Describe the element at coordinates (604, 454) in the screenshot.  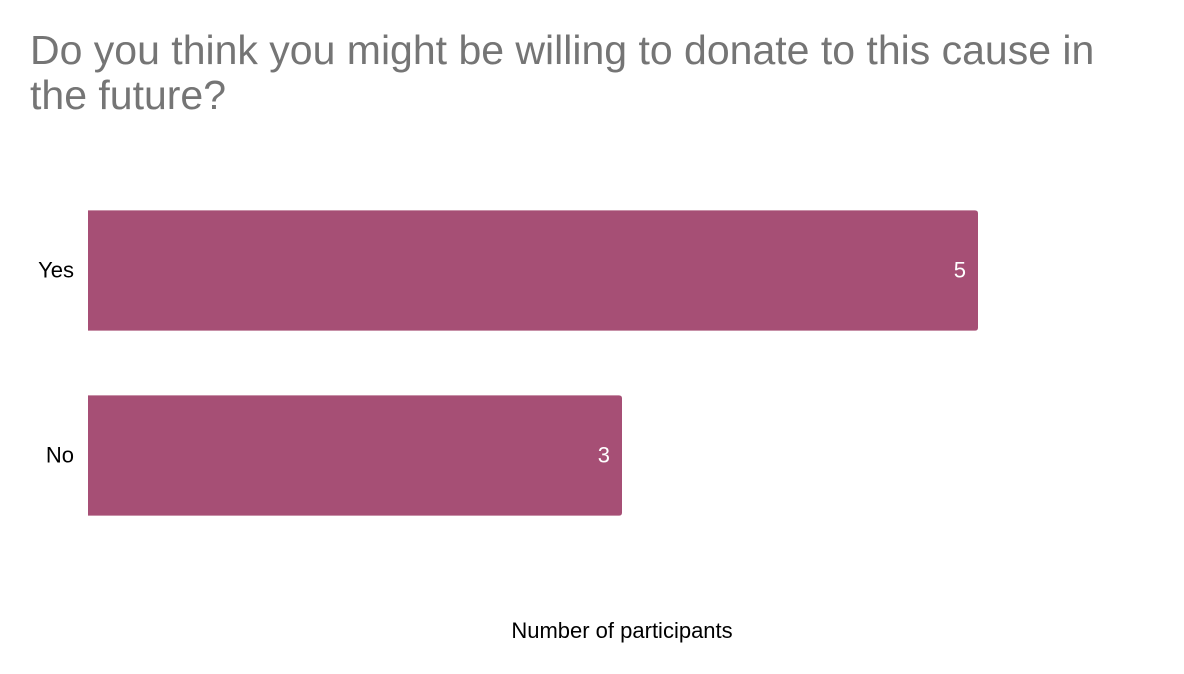
I see `value-label: 3` at that location.